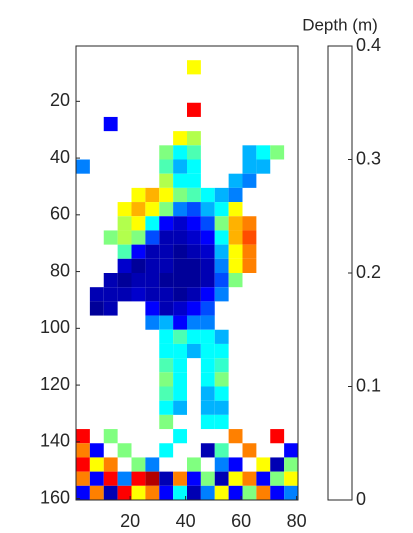 The height and width of the screenshot is (533, 413). What do you see at coordinates (186, 521) in the screenshot?
I see `x-tick-label: 40` at bounding box center [186, 521].